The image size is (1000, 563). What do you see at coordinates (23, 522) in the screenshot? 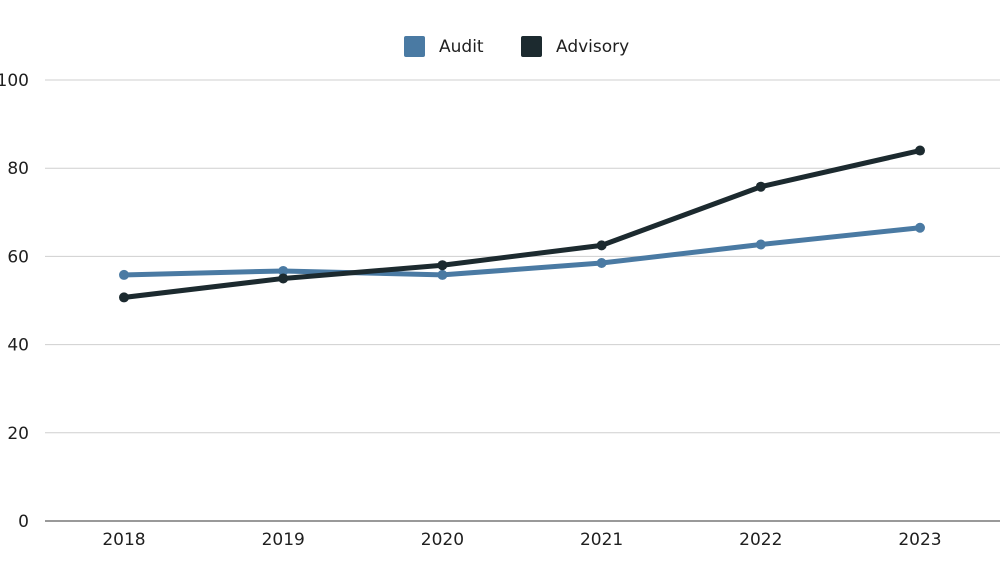
I see `y-tick-label: 0` at bounding box center [23, 522].